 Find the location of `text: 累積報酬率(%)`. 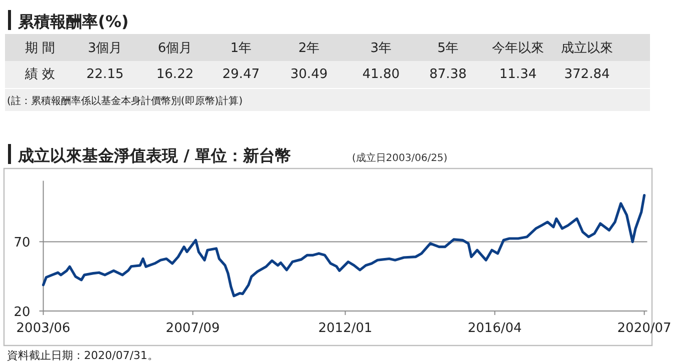

text: 累積報酬率(%) is located at coordinates (73, 21).